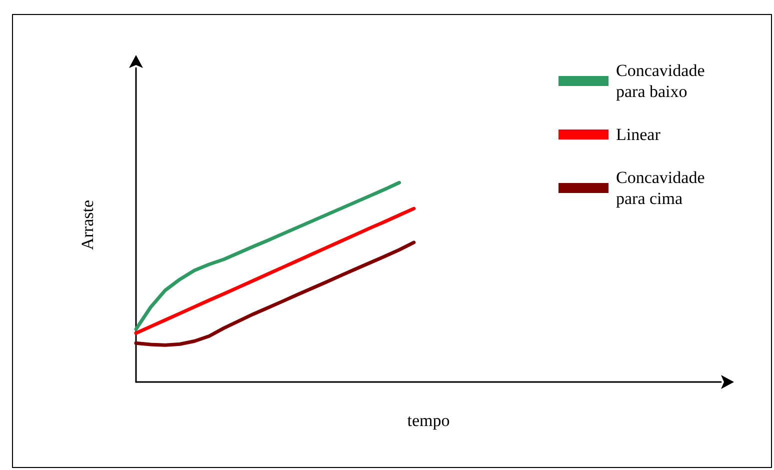 This screenshot has width=774, height=470. Describe the element at coordinates (638, 134) in the screenshot. I see `legend-label: Linear` at that location.